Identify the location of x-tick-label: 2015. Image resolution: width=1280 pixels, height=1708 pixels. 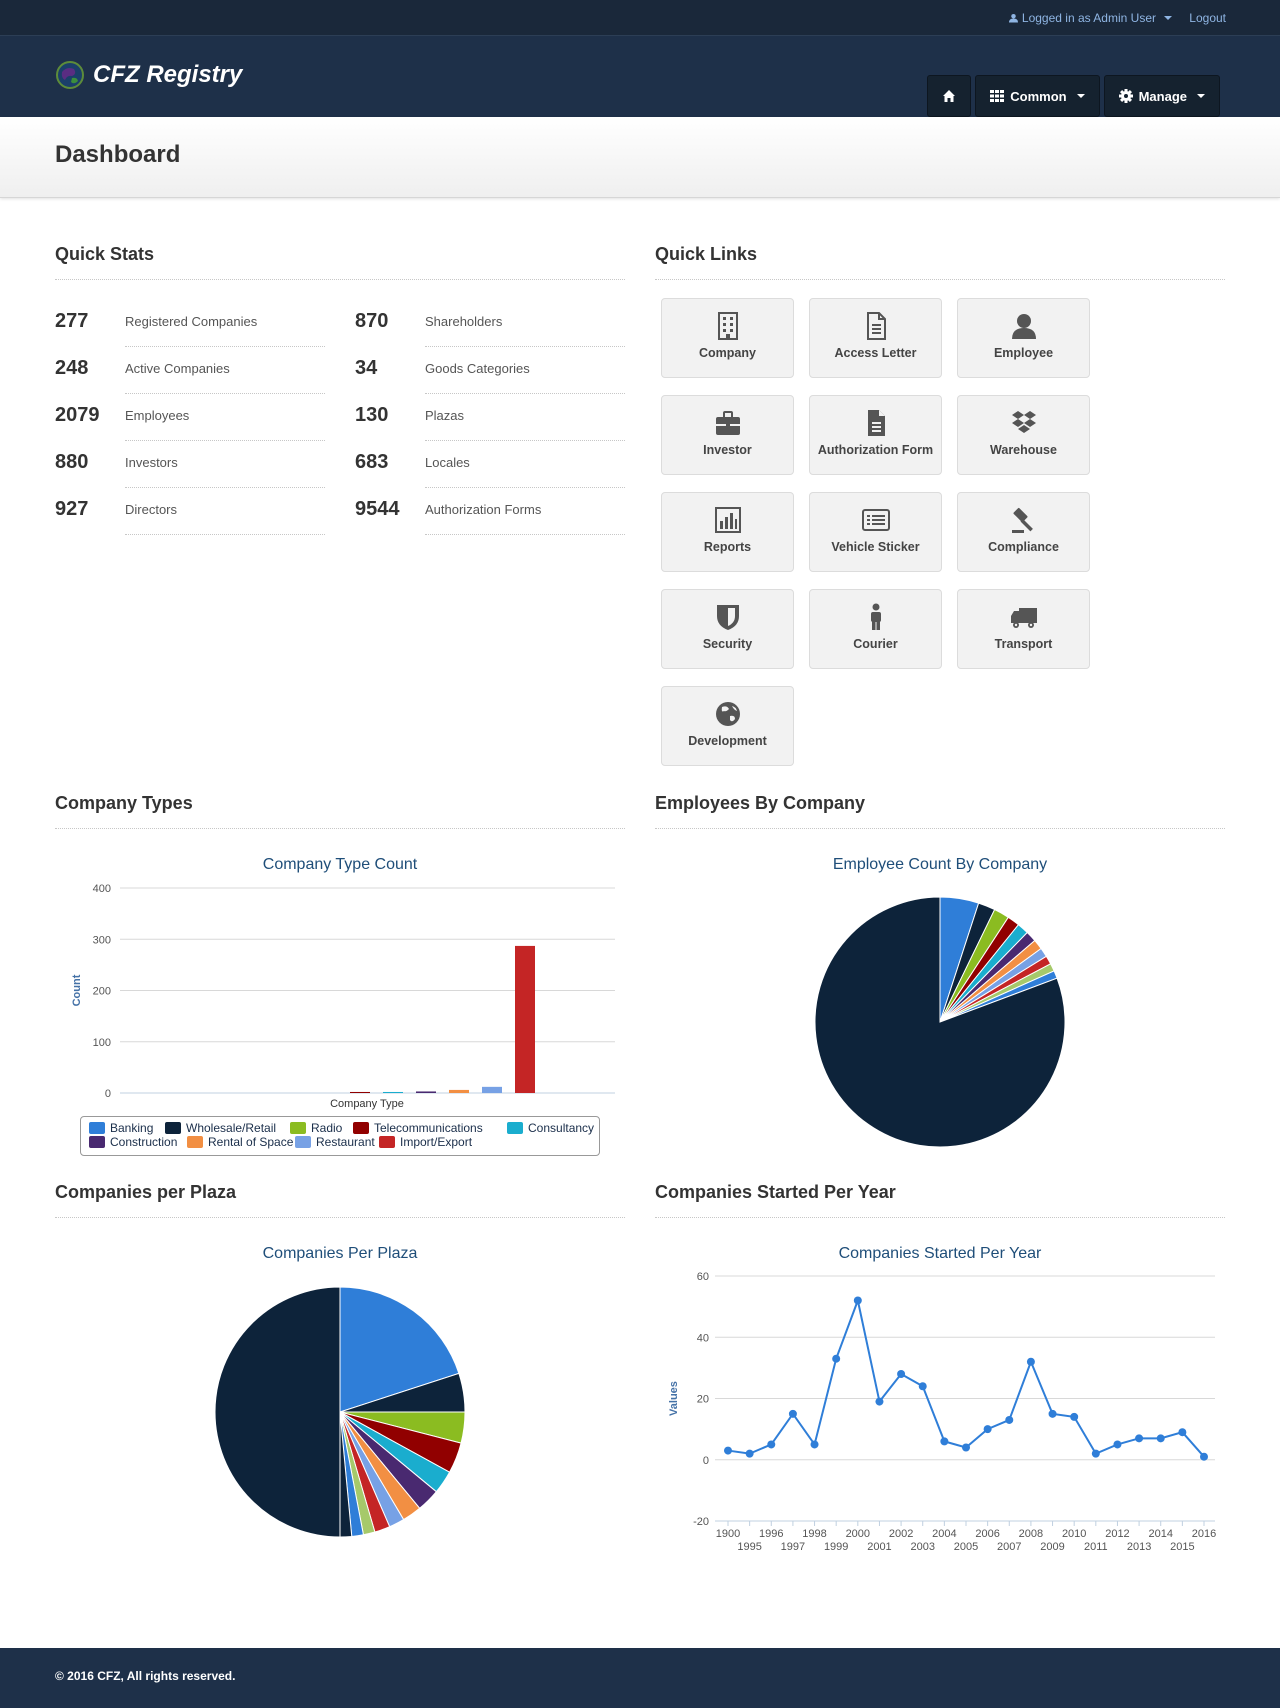
(1182, 1547).